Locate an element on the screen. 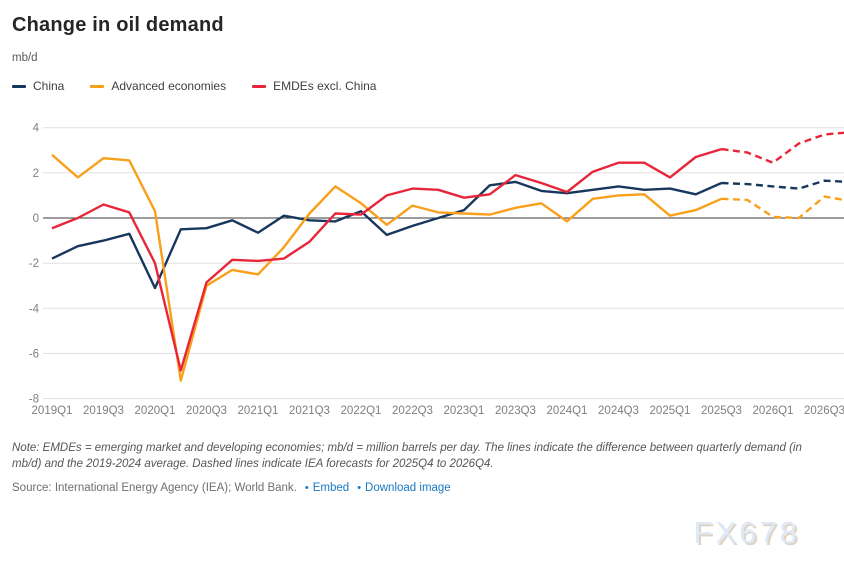 This screenshot has width=844, height=567. legend-item-advanced-economies: Advanced economies is located at coordinates (158, 86).